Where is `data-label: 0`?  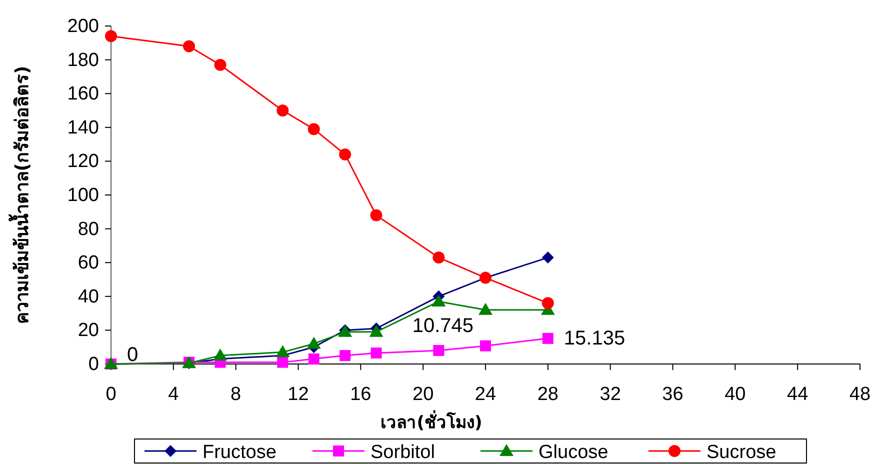
data-label: 0 is located at coordinates (132, 355).